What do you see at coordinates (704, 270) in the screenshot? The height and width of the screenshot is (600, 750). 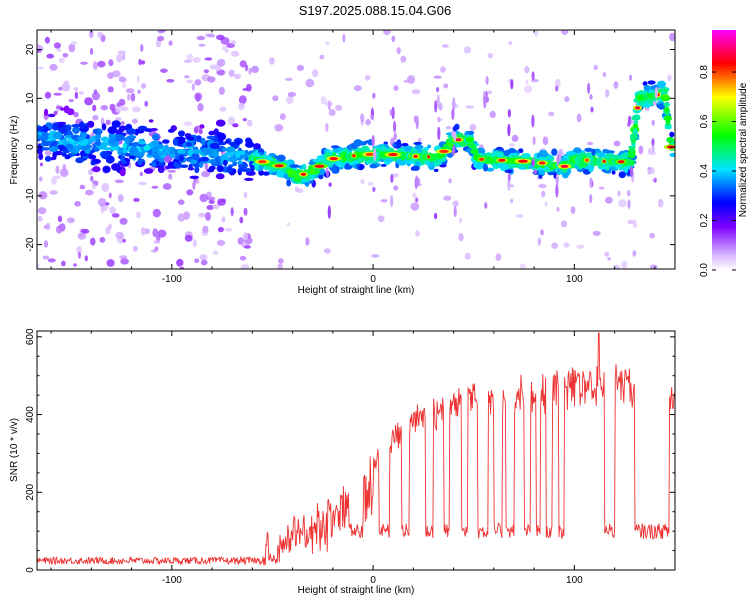 I see `colorbar-tick-label: 0.0` at bounding box center [704, 270].